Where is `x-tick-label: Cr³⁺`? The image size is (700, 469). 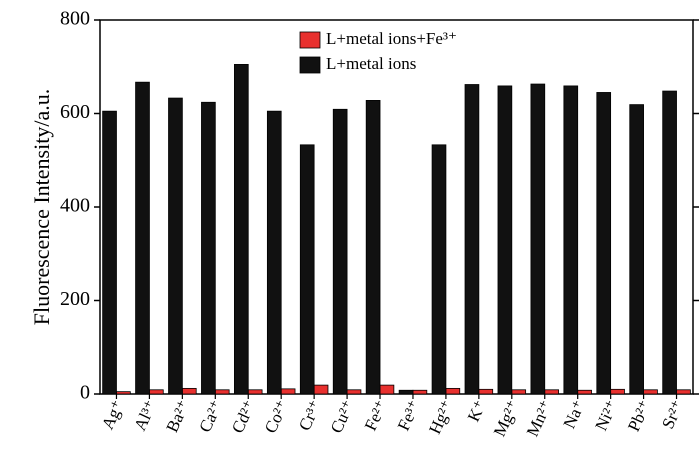
x-tick-label: Cr³⁺ is located at coordinates (310, 415).